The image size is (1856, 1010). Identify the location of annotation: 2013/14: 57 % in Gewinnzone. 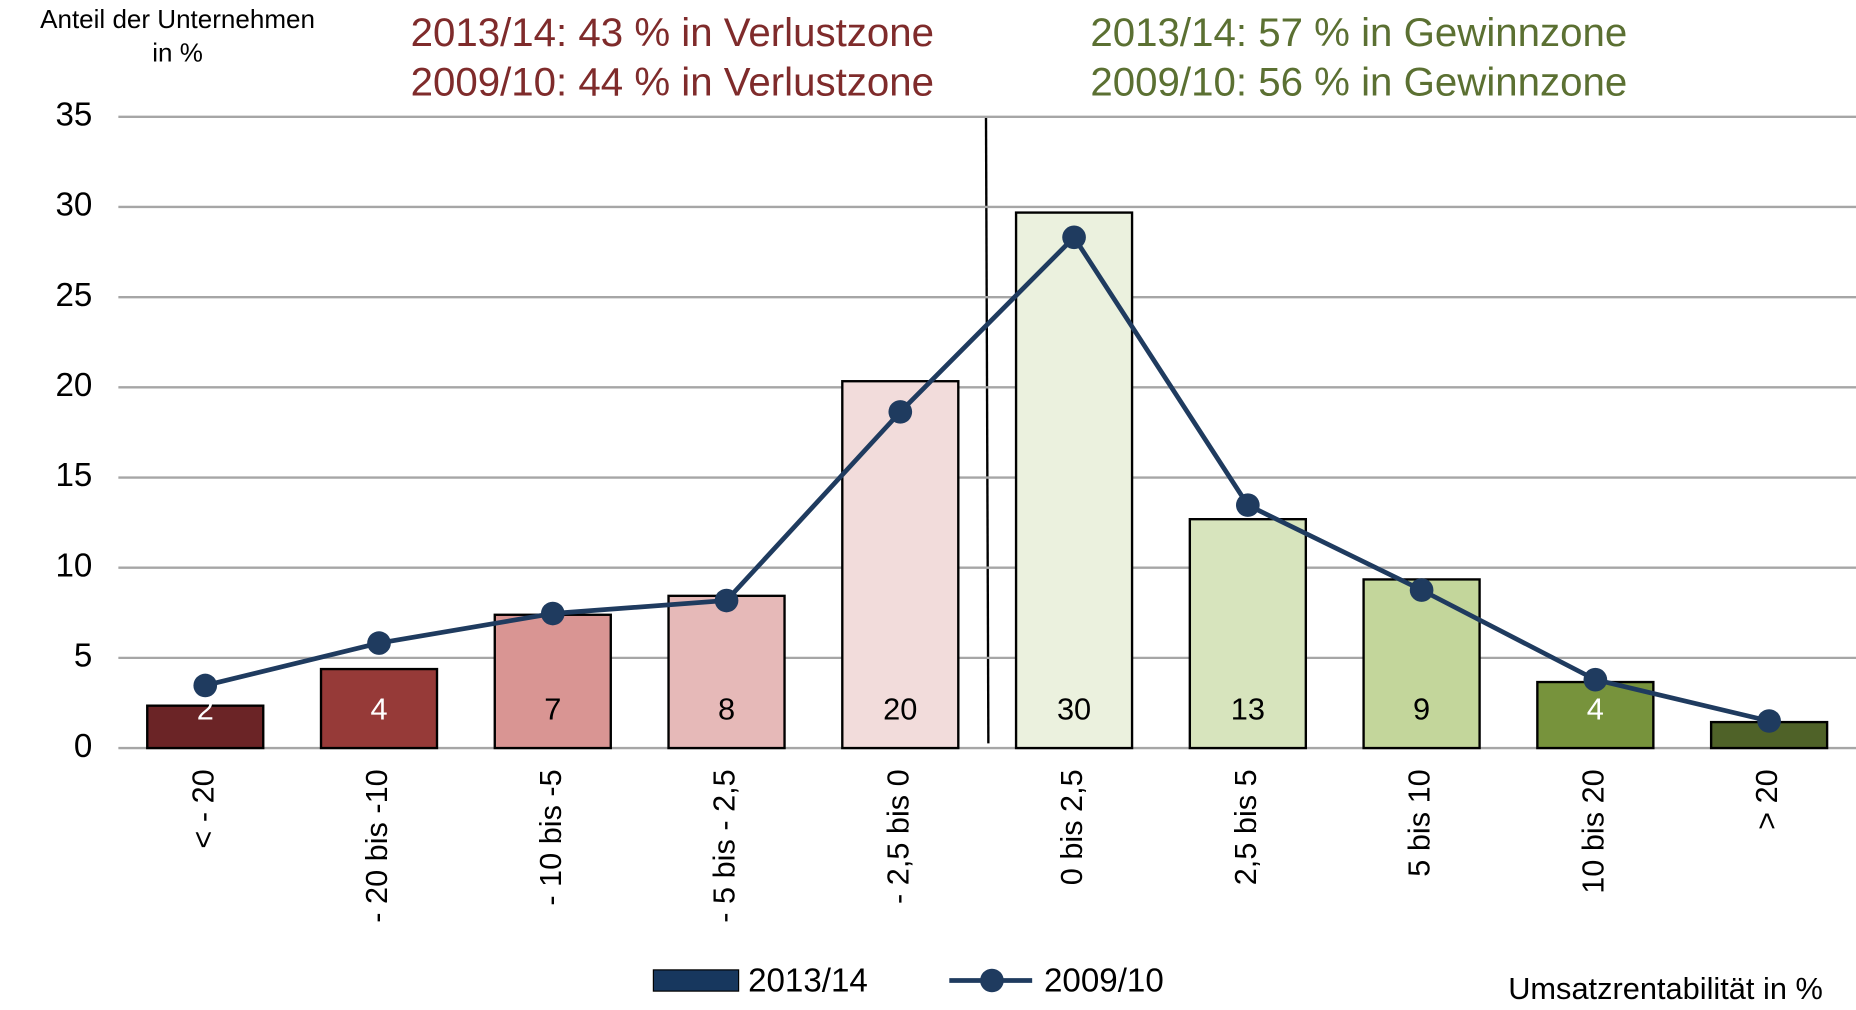
(1358, 32).